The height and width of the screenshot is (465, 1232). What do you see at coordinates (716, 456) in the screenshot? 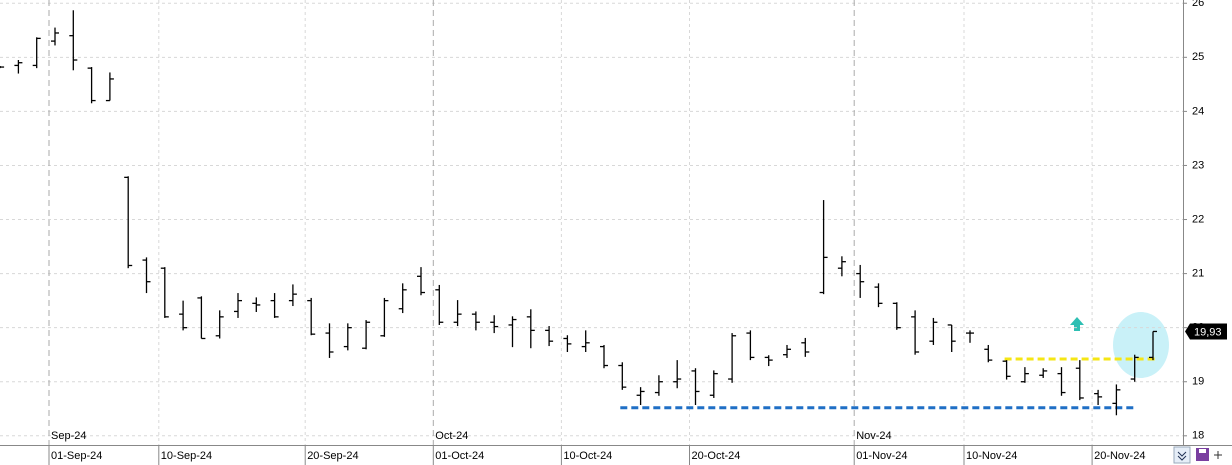
I see `x-tick-label: 20-Oct-24` at bounding box center [716, 456].